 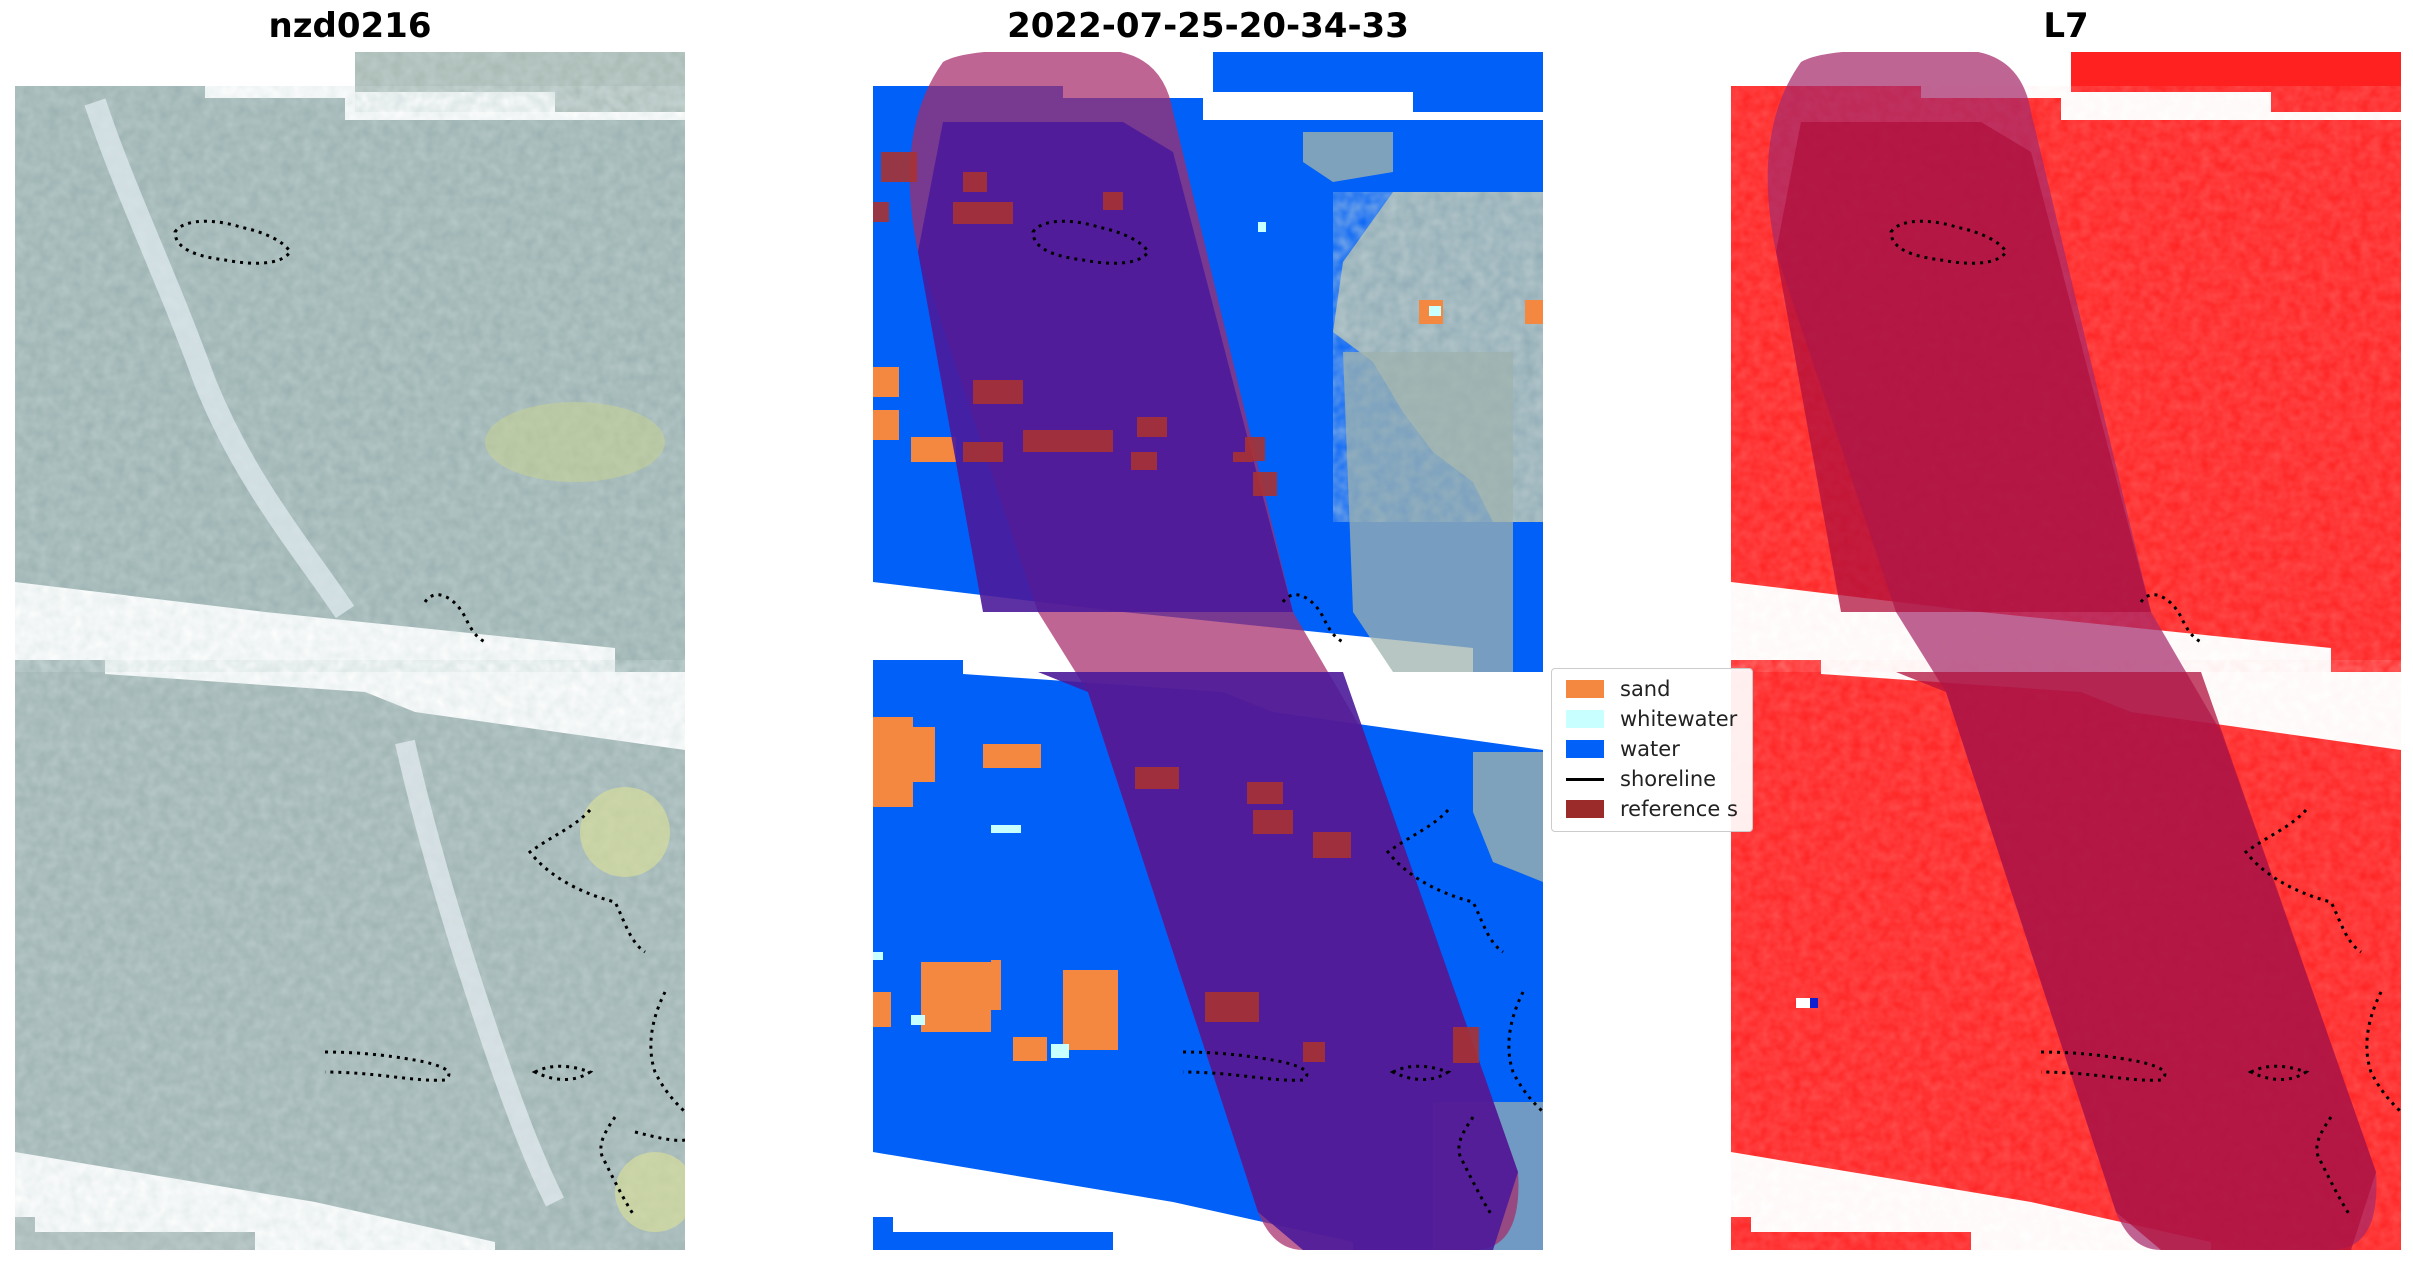 I want to click on legend-label-water: water, so click(x=1650, y=749).